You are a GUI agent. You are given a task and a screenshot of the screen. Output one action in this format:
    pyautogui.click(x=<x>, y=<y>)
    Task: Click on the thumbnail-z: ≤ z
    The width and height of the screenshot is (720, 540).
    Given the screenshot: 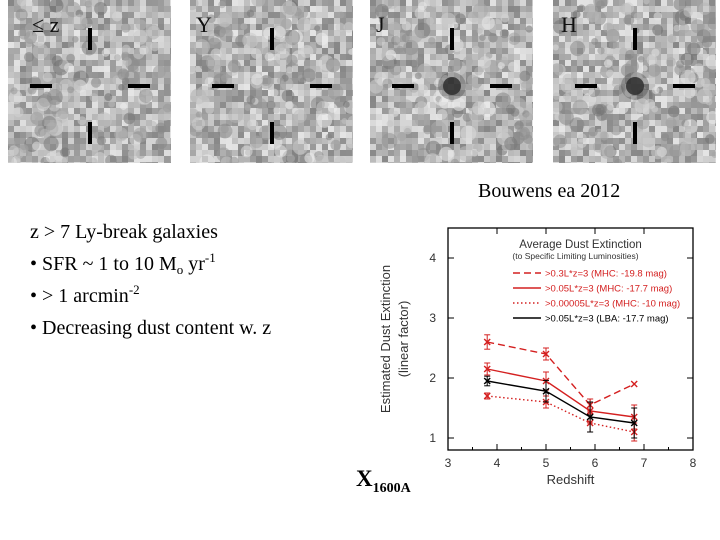 What is the action you would take?
    pyautogui.click(x=89, y=81)
    